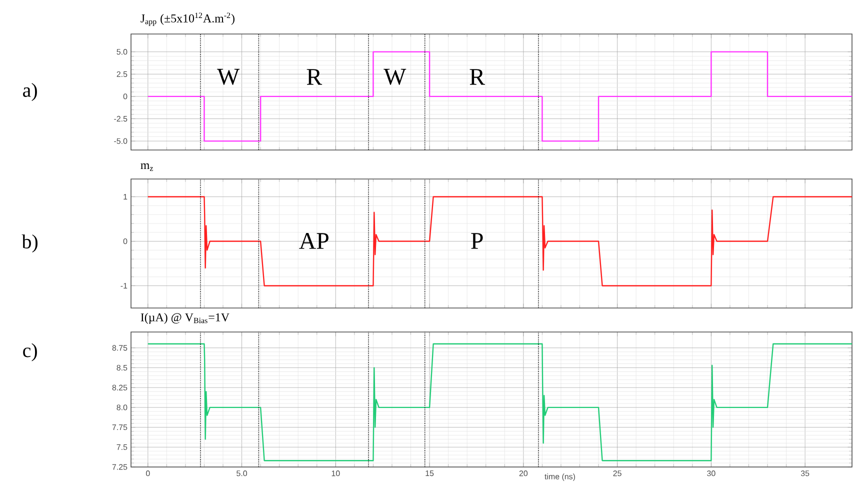 This screenshot has width=855, height=488. I want to click on text: b), so click(30, 243).